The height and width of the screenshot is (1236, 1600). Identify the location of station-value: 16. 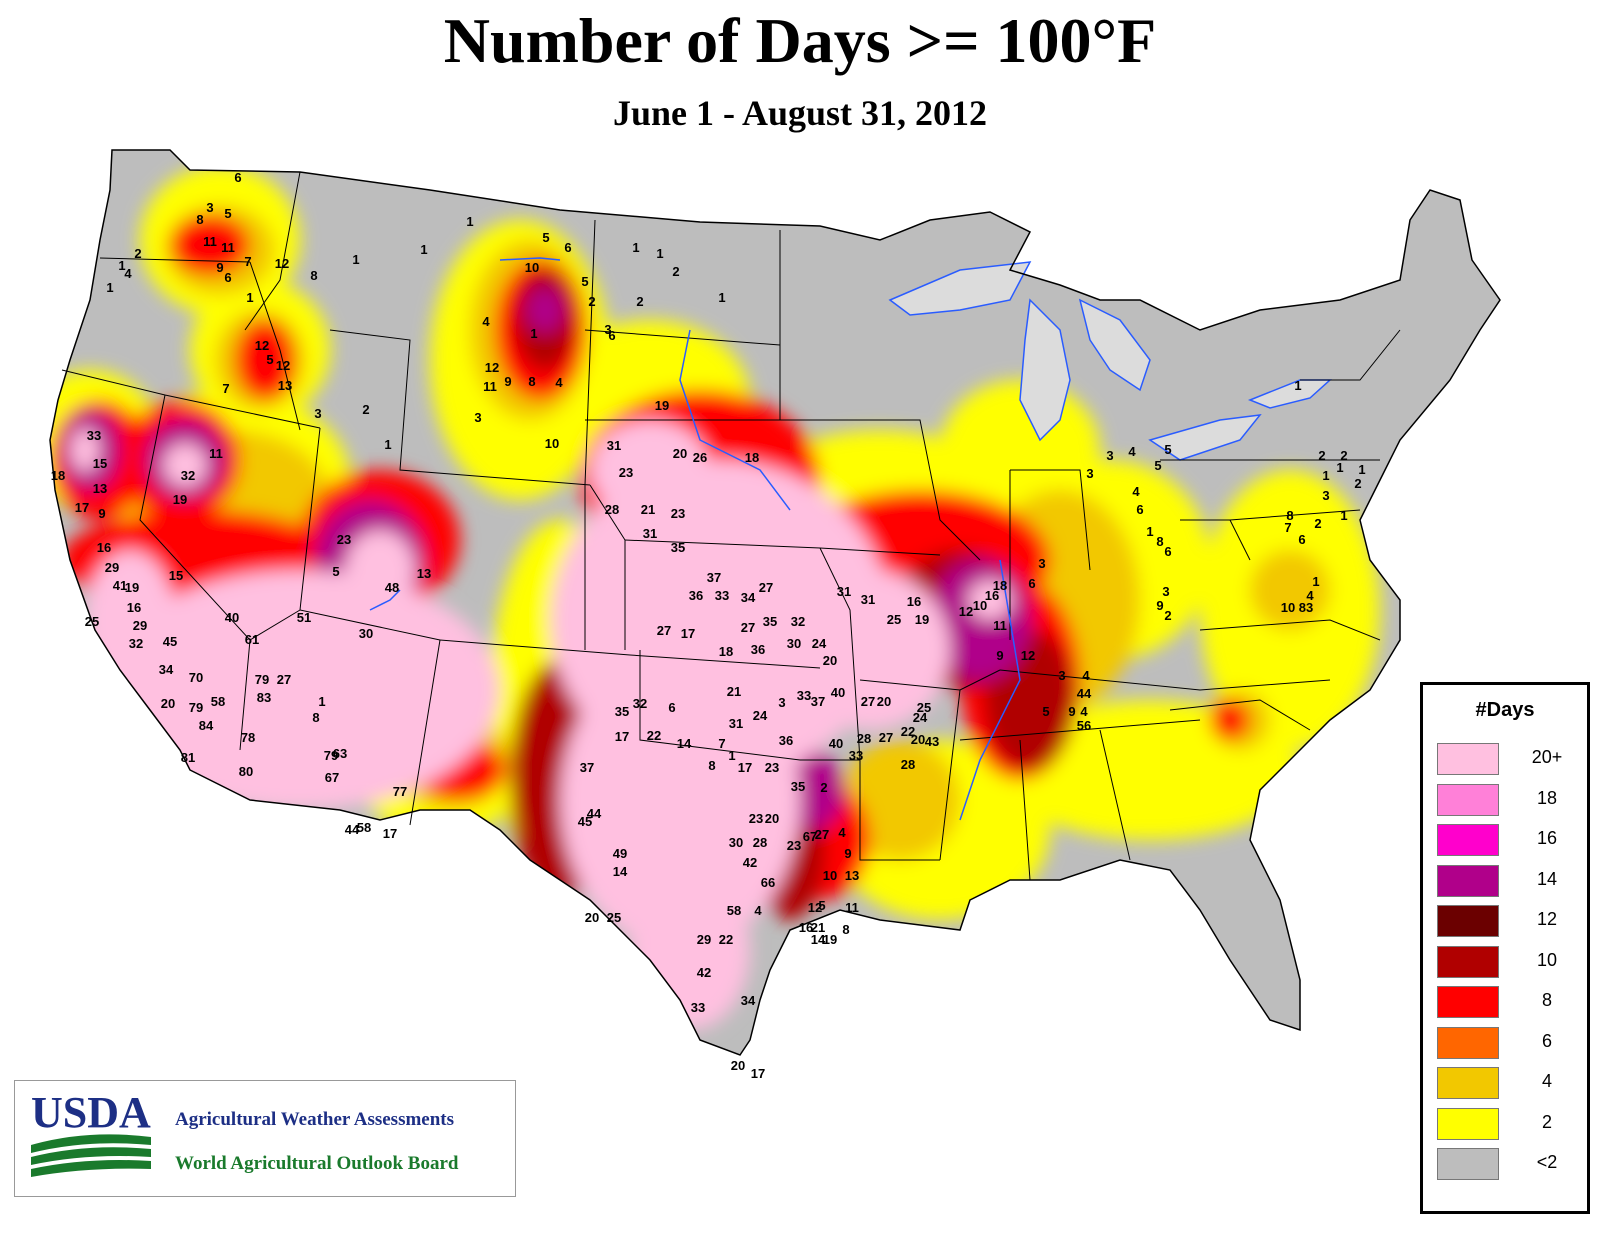
(104, 547).